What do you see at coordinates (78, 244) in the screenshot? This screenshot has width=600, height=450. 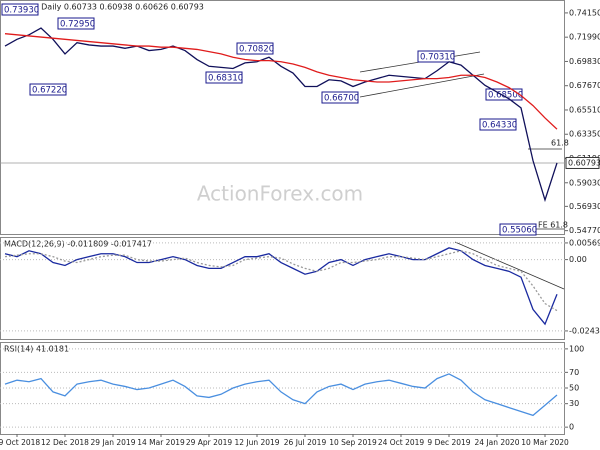 I see `macd-title: MACD(12,26,9) -0.011809 -0.017417` at bounding box center [78, 244].